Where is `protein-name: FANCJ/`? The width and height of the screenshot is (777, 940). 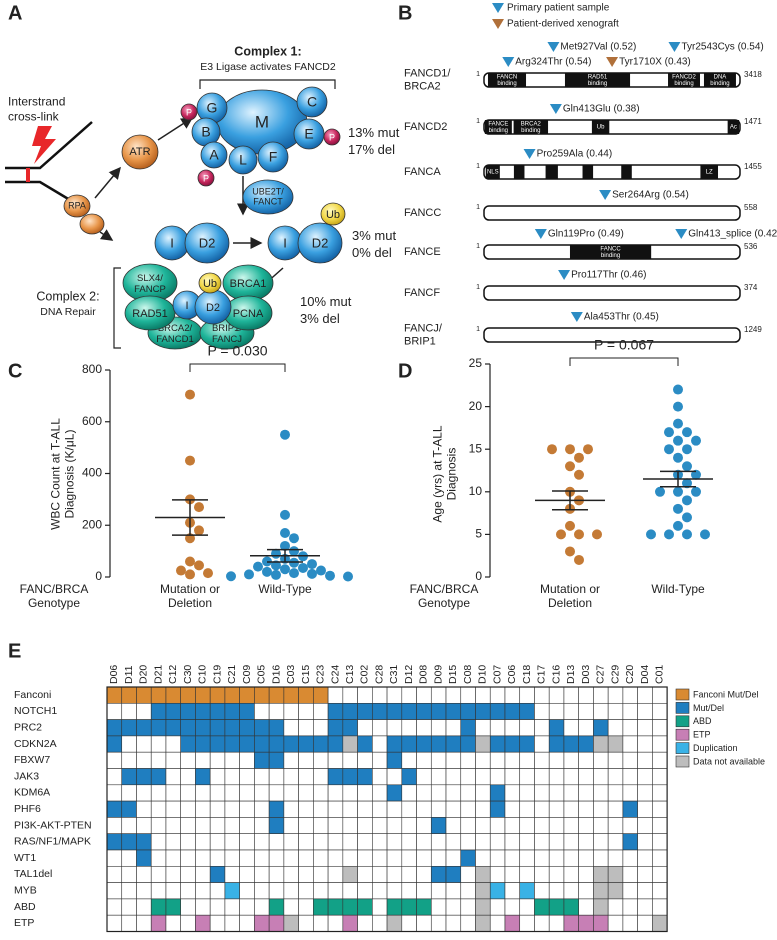
protein-name: FANCJ/ is located at coordinates (423, 328).